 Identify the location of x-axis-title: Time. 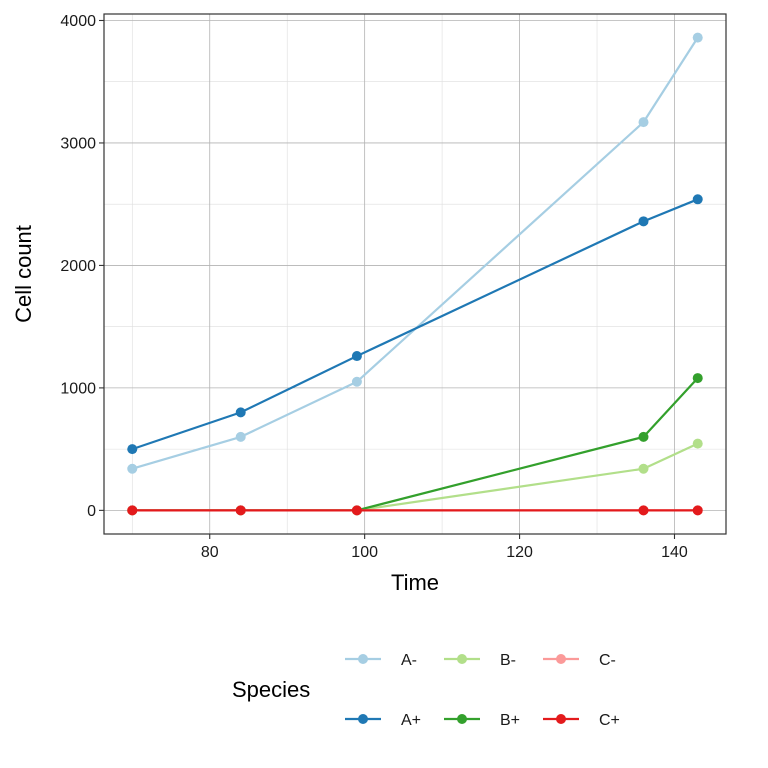
(415, 582).